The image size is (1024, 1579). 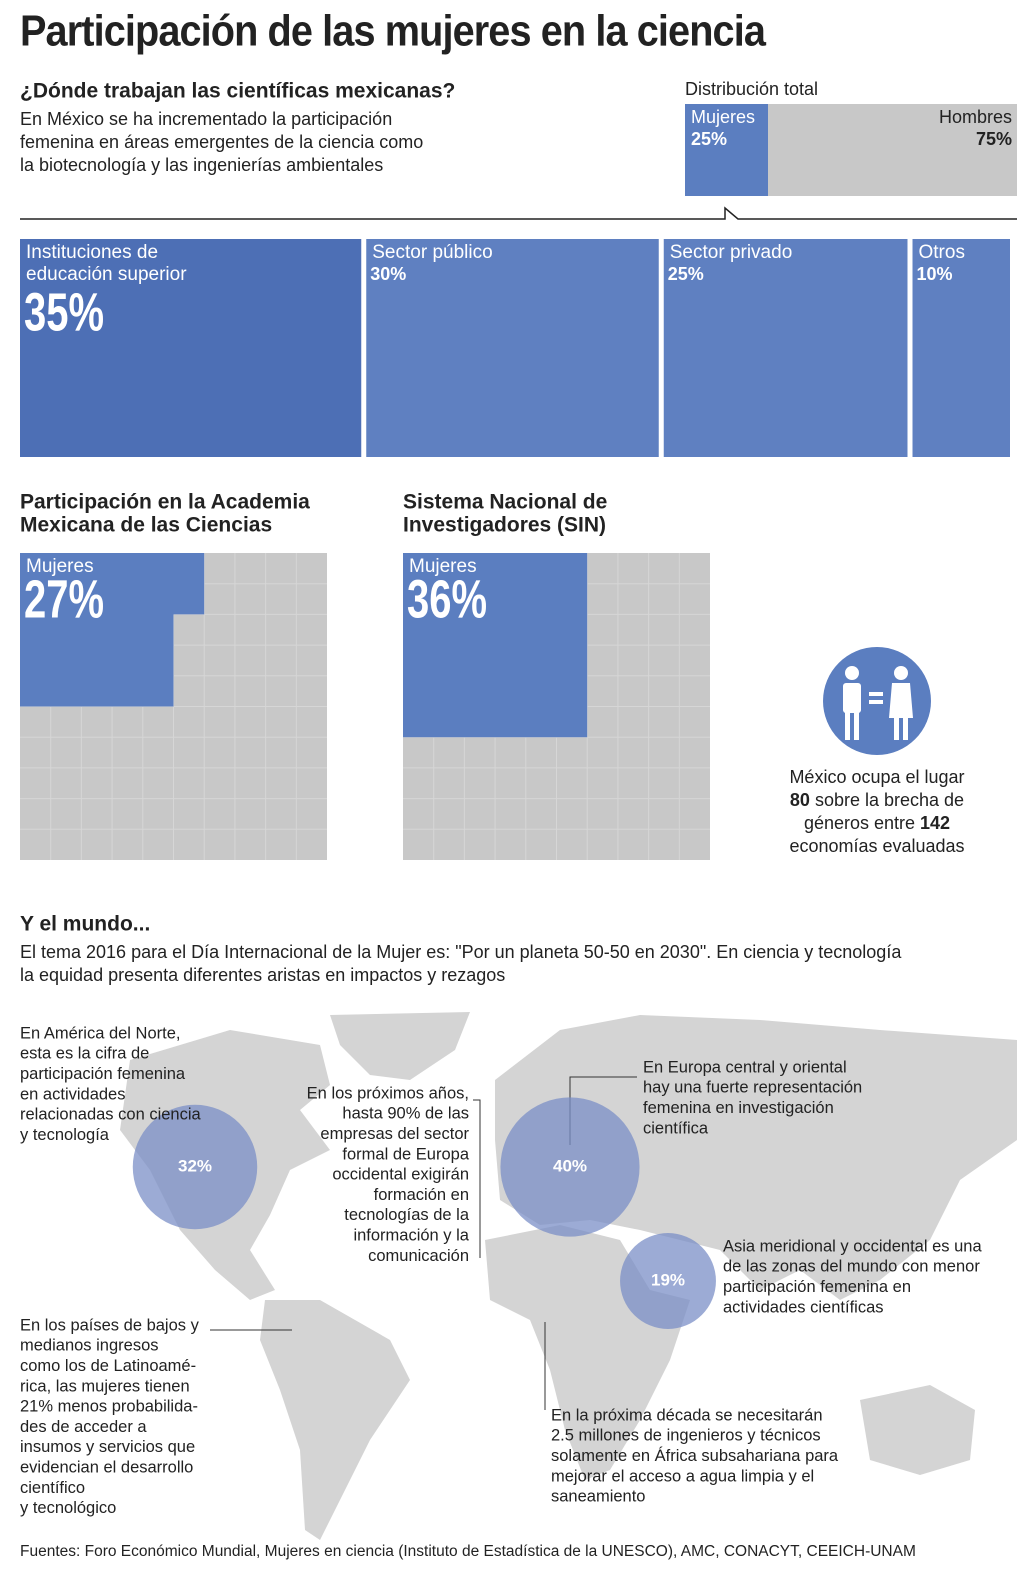 What do you see at coordinates (851, 1267) in the screenshot?
I see `world-note-line: de las zonas del mundo con menor` at bounding box center [851, 1267].